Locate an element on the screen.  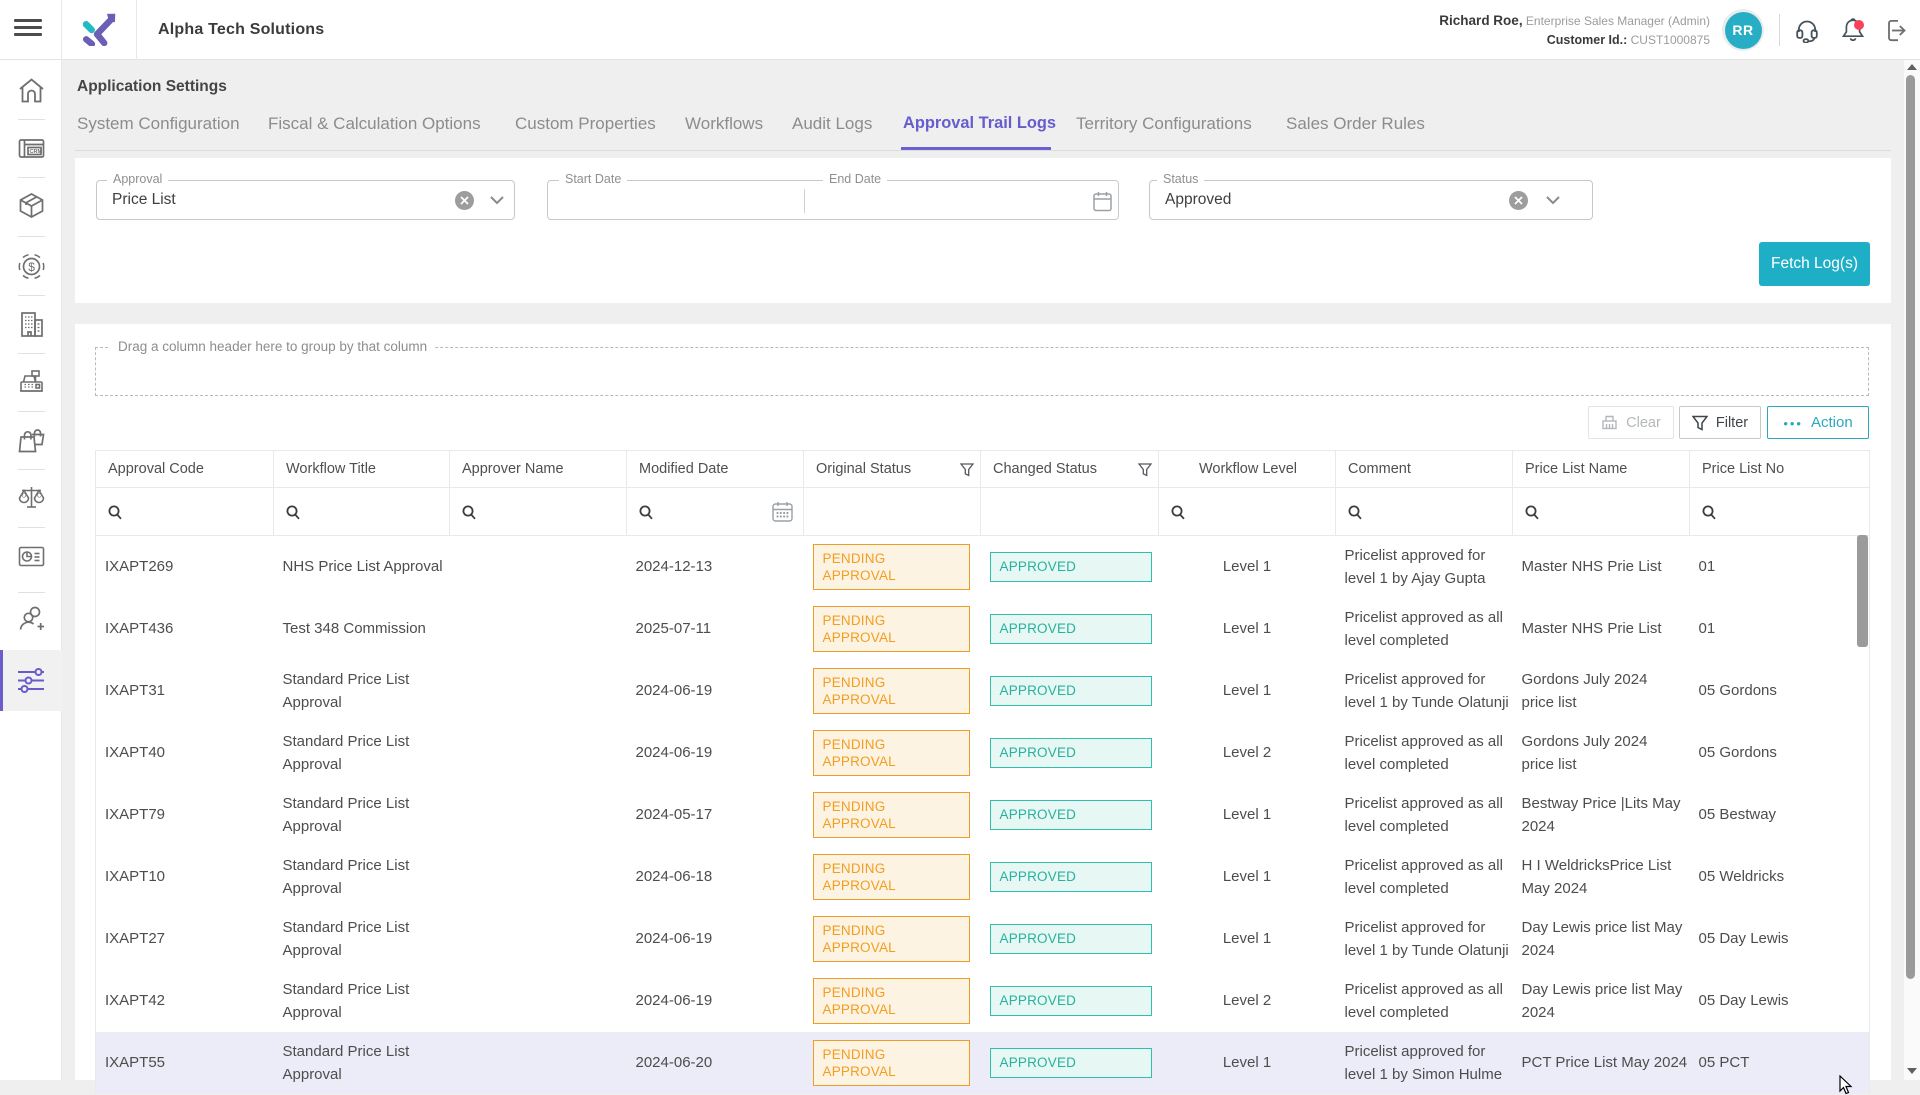
svg-text: CRM is located at coordinates (36, 152).